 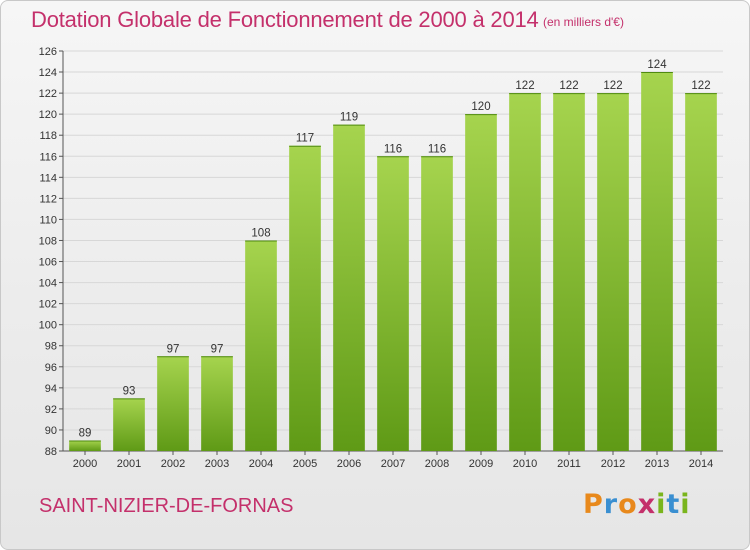 I want to click on bar-2014, so click(x=701, y=272).